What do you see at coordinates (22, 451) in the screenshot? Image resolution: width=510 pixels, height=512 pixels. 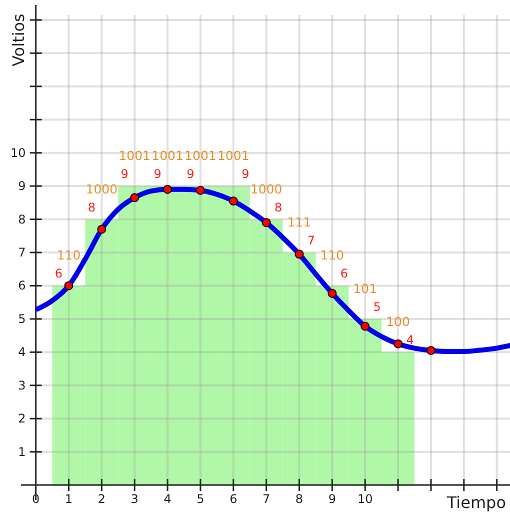 I see `y-tick-label: 1` at bounding box center [22, 451].